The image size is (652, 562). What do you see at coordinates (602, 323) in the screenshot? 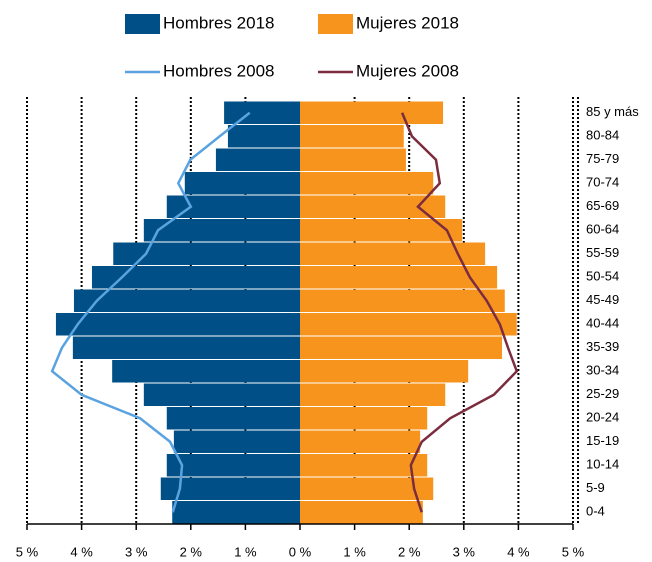
I see `category-label: 40-44` at bounding box center [602, 323].